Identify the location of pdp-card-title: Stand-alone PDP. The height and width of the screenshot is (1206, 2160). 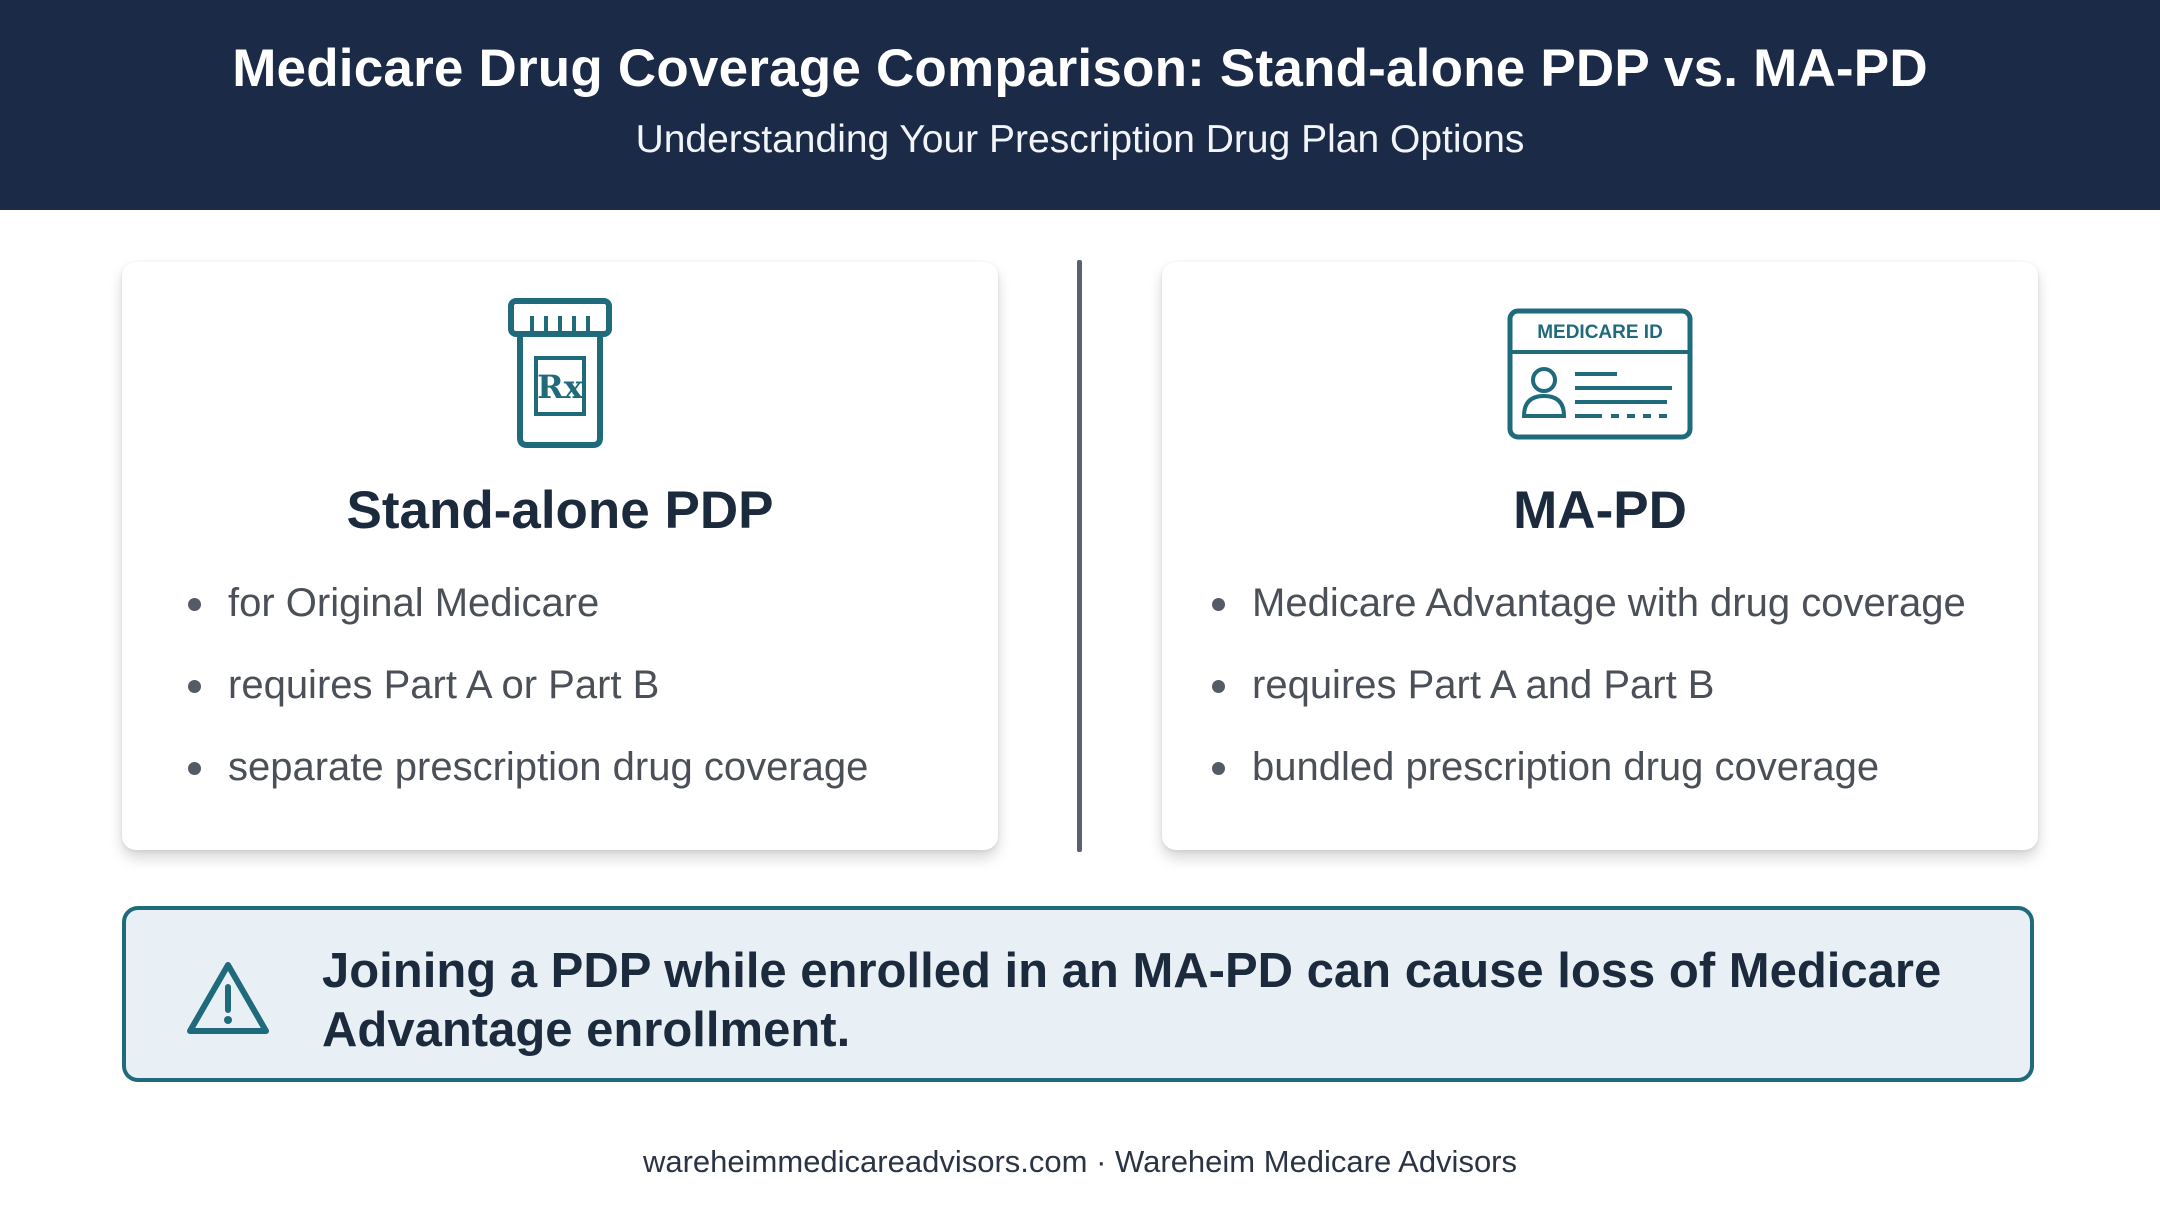
(560, 510).